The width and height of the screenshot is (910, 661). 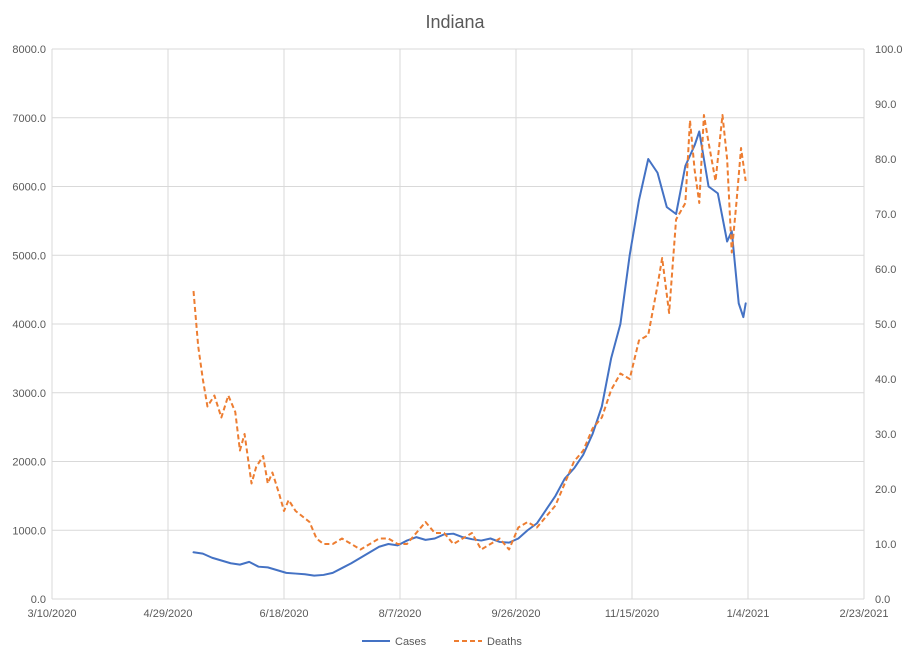 What do you see at coordinates (29, 394) in the screenshot?
I see `y-left-tick-label: 3000.0` at bounding box center [29, 394].